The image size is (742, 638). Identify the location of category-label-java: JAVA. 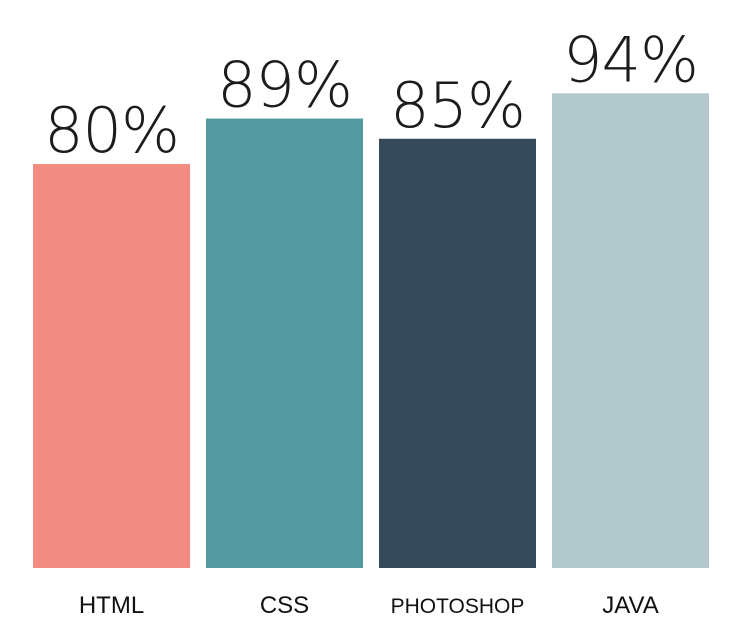
(630, 605).